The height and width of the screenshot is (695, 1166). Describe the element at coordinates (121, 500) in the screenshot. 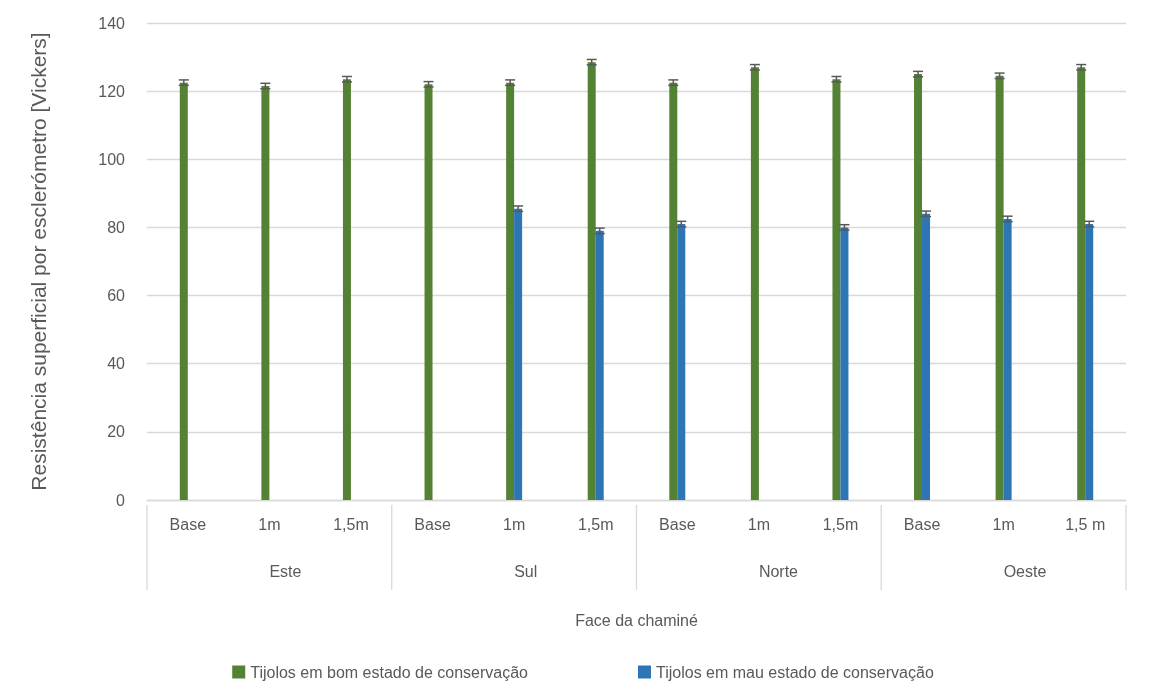

I see `y-tick-label: 0` at that location.